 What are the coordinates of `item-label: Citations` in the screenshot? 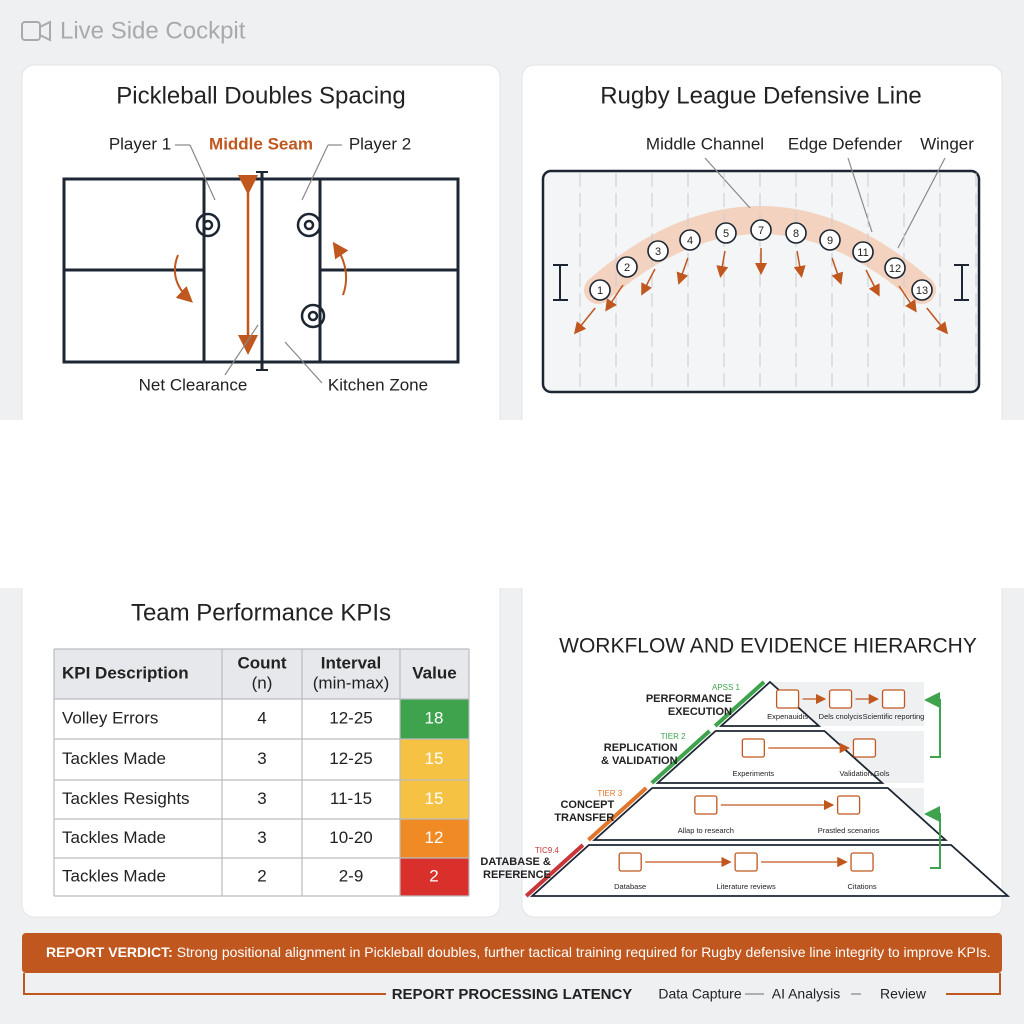 It's located at (861, 886).